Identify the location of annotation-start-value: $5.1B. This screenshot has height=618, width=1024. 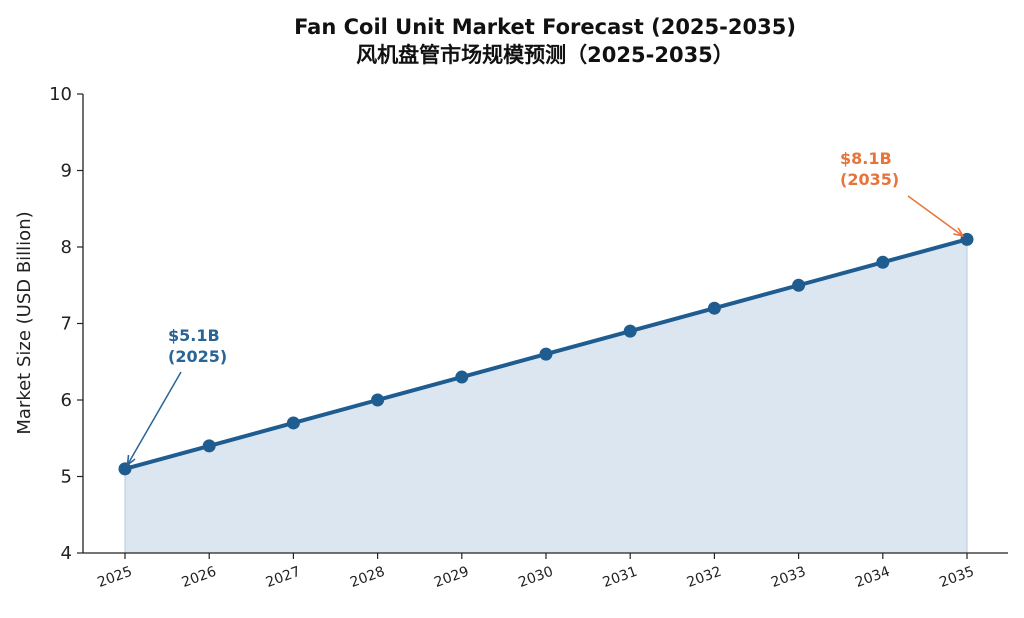
(194, 335).